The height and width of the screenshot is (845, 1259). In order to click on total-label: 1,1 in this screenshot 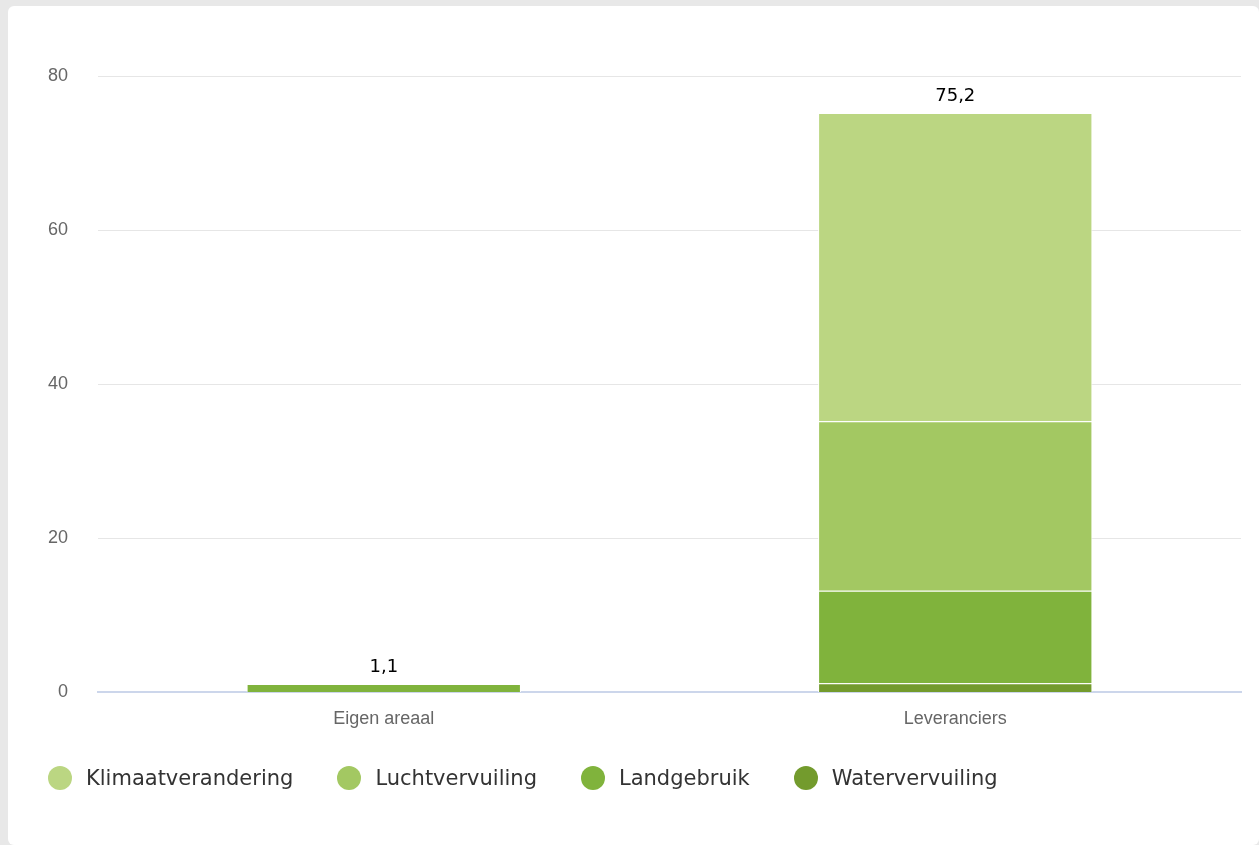, I will do `click(384, 665)`.